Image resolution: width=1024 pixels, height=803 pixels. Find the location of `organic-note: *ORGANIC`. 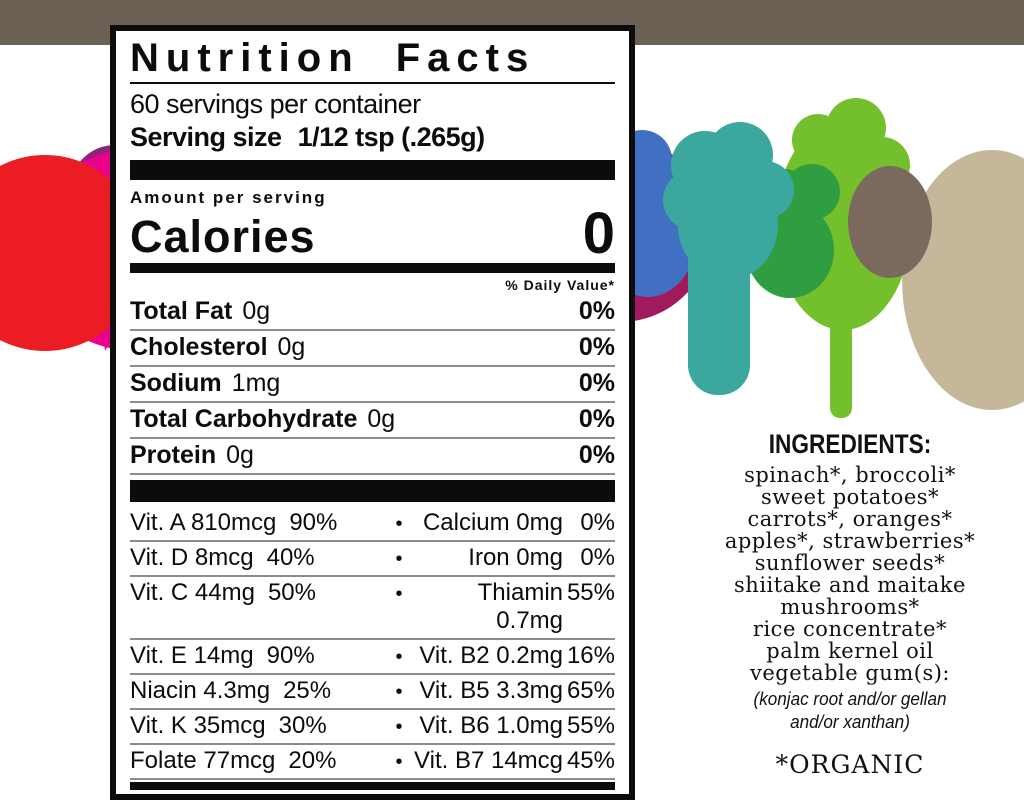

organic-note: *ORGANIC is located at coordinates (850, 764).